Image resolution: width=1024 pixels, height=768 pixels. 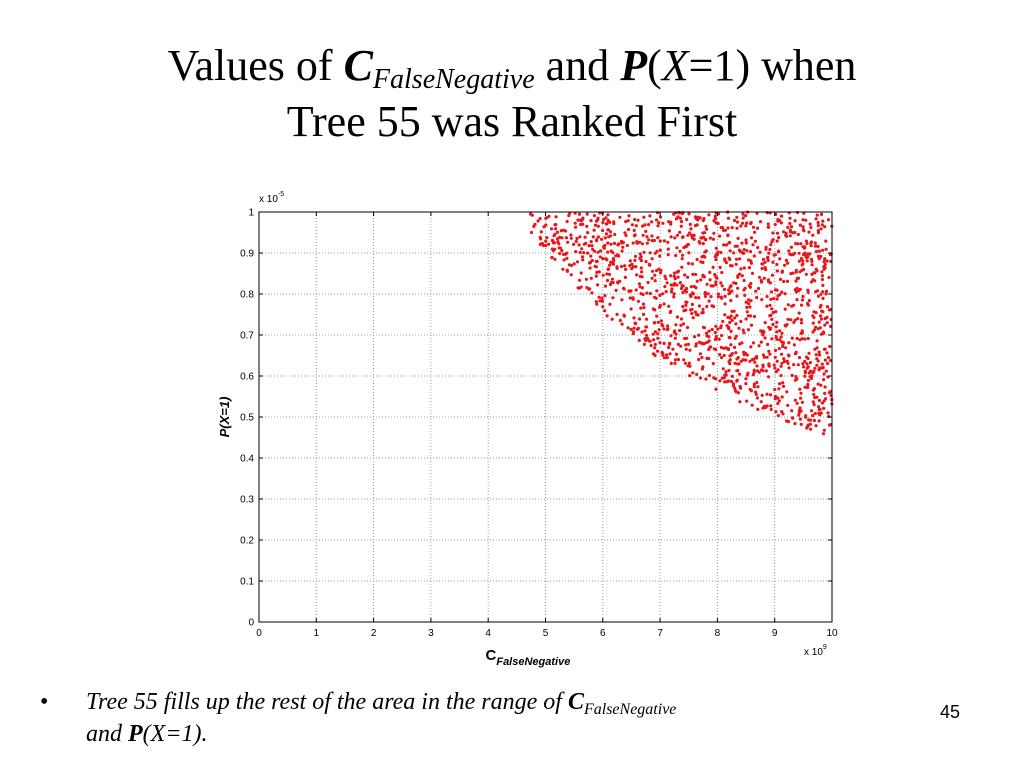 I want to click on y-tick-label: 0, so click(x=251, y=623).